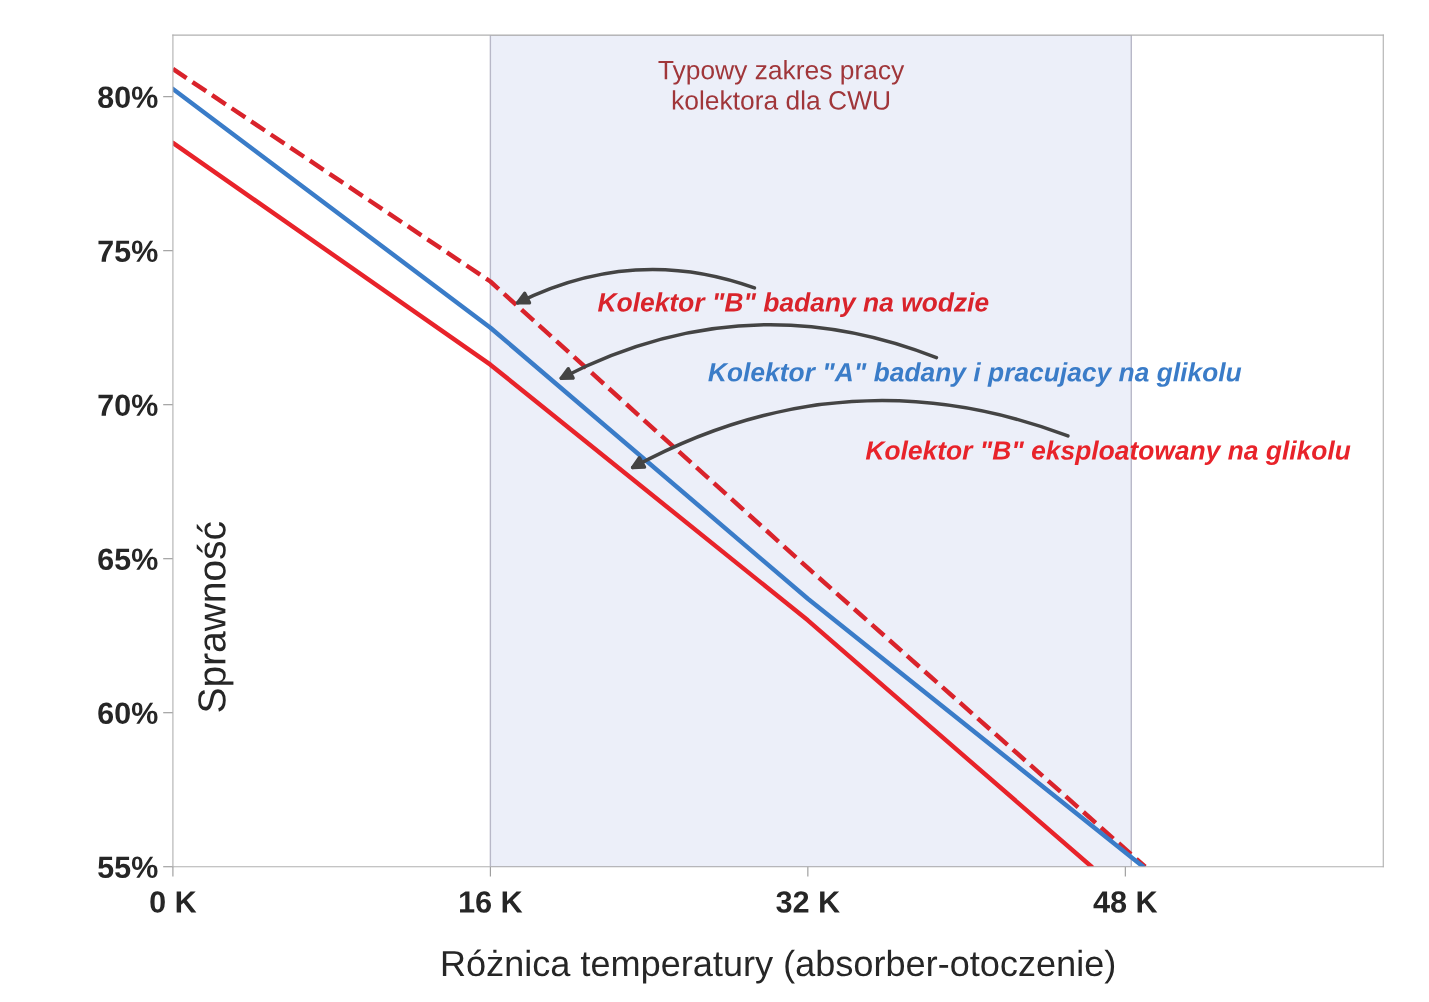  I want to click on x-tick-label: 32 K, so click(808, 902).